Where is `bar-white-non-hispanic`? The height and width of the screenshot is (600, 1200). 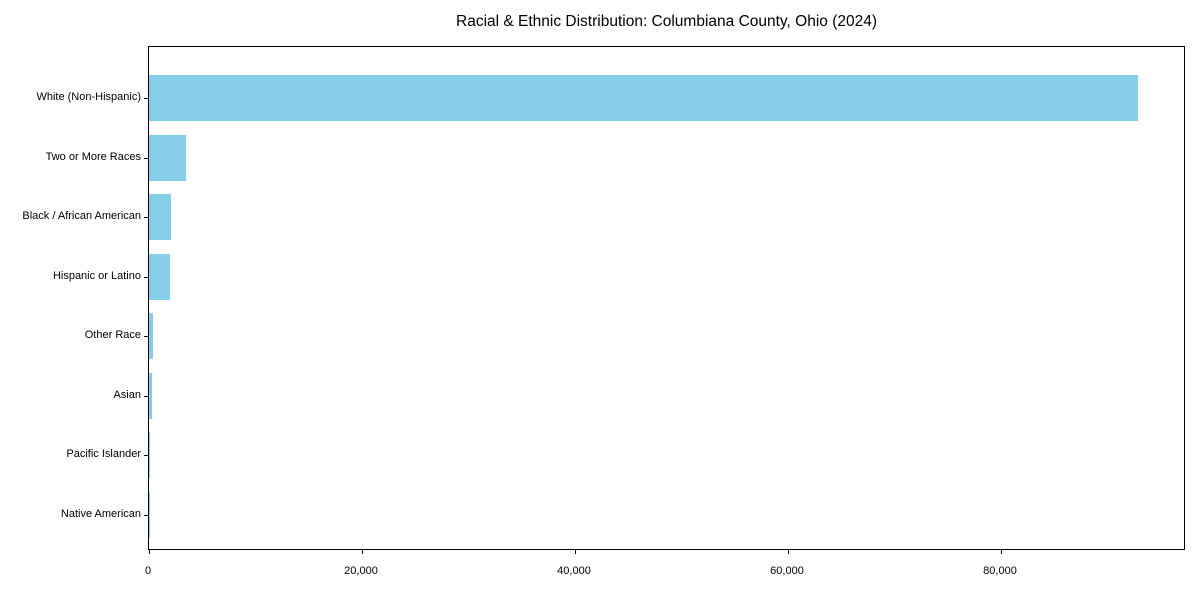
bar-white-non-hispanic is located at coordinates (644, 98).